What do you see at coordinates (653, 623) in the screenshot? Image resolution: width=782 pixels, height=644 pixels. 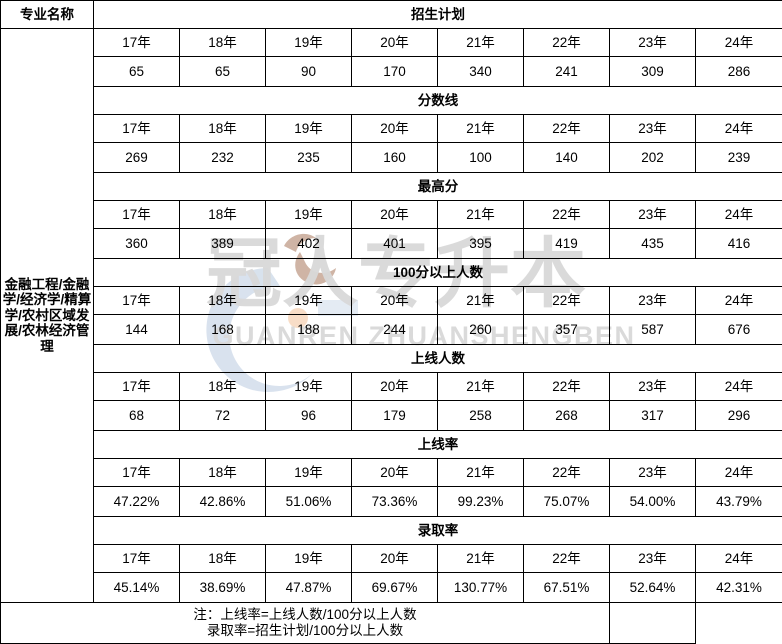 I see `notes-blank-cell` at bounding box center [653, 623].